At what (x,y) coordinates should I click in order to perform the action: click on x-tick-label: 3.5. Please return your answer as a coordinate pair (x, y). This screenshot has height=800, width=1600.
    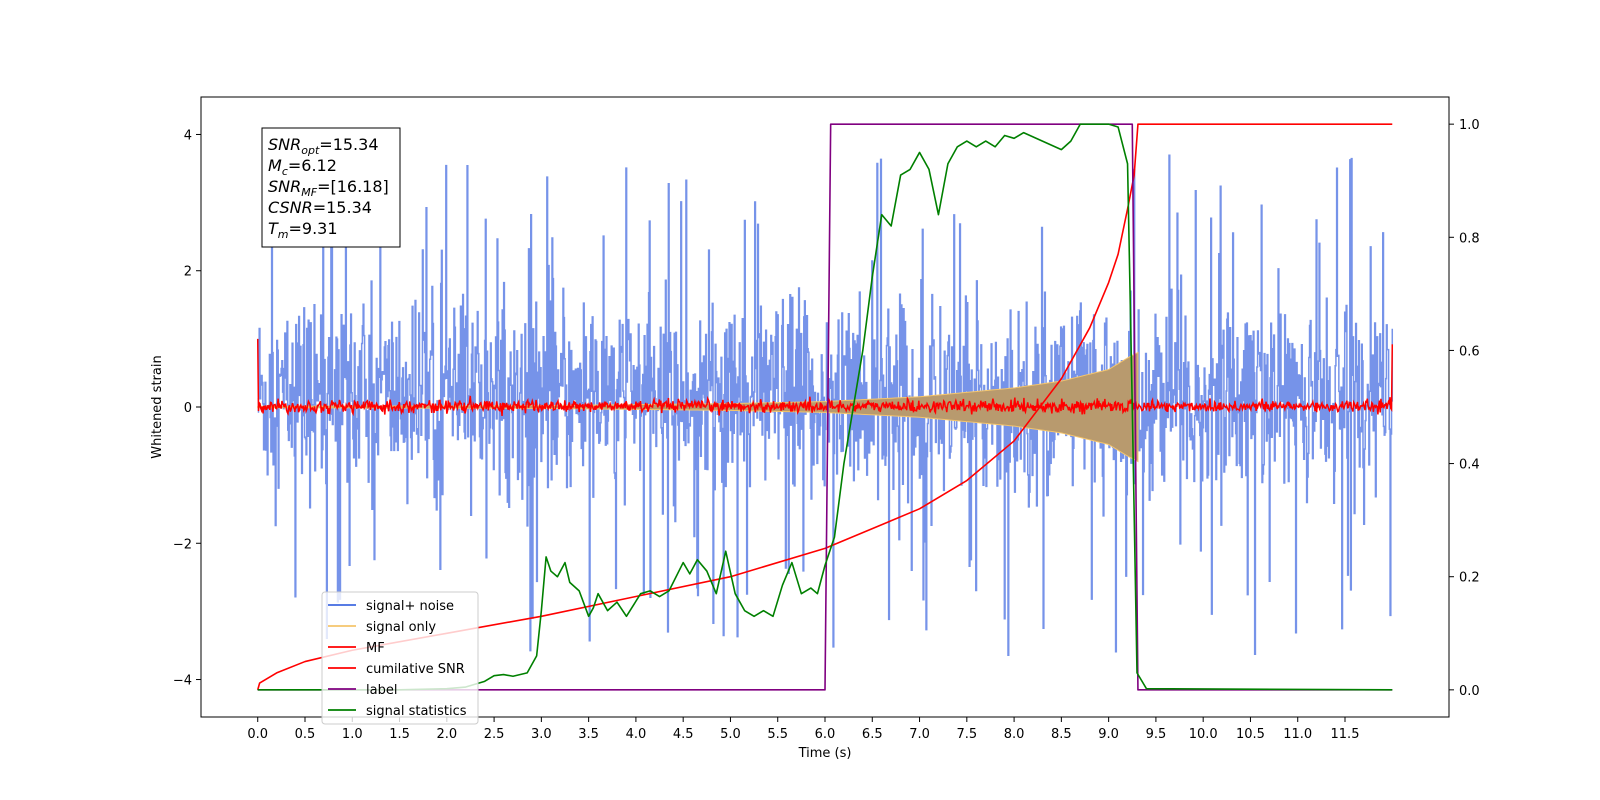
    Looking at the image, I should click on (588, 734).